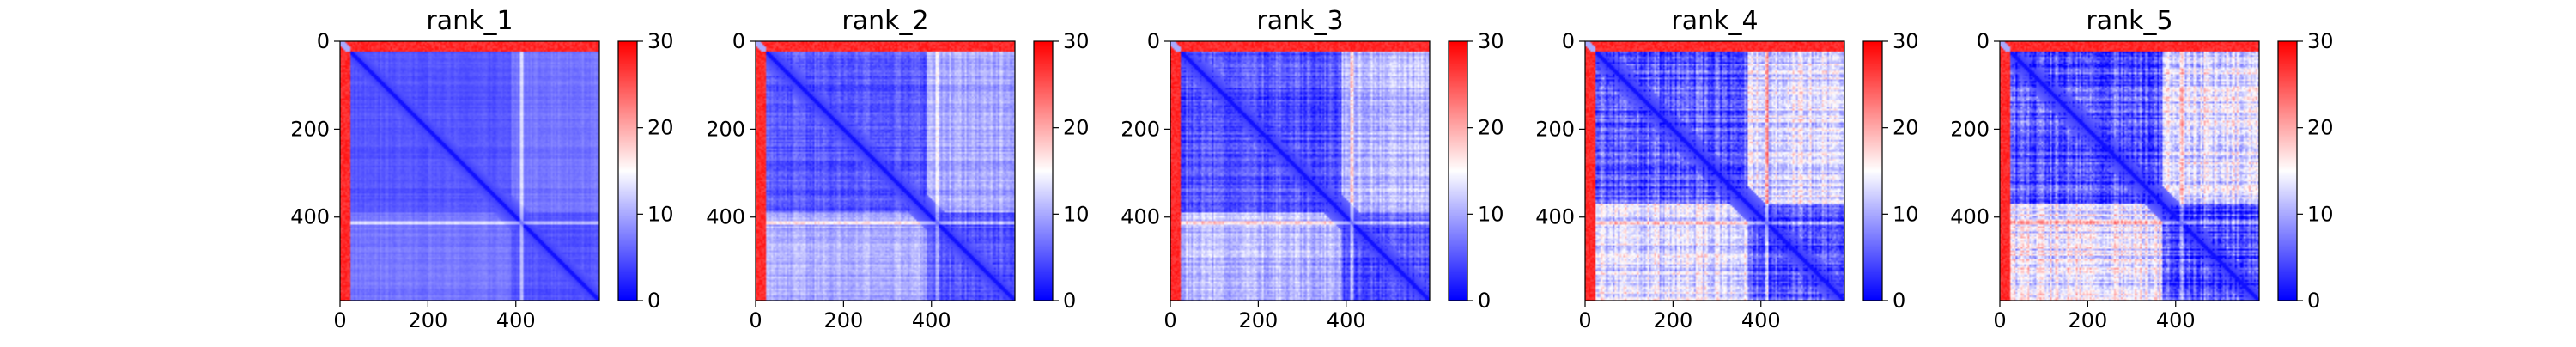 The height and width of the screenshot is (347, 2576). I want to click on panel-title: rank_2, so click(885, 21).